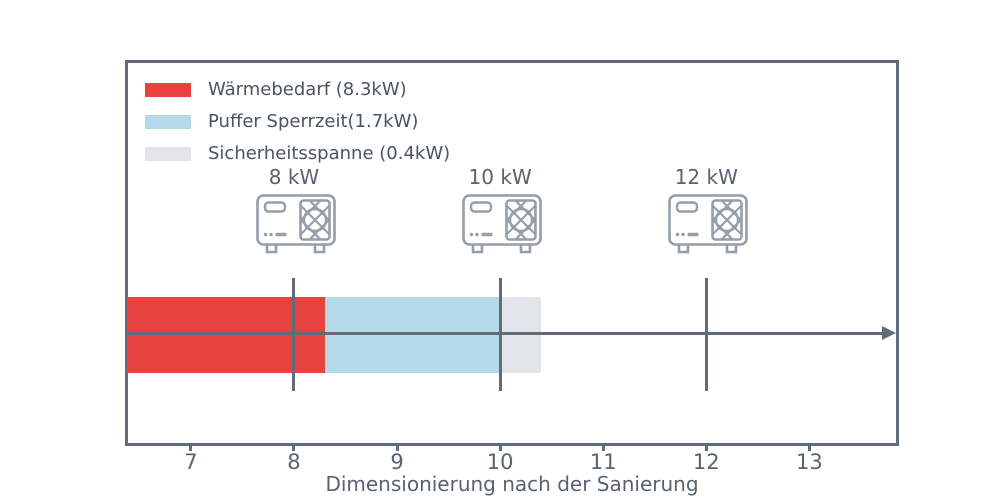 Image resolution: width=1000 pixels, height=500 pixels. Describe the element at coordinates (603, 462) in the screenshot. I see `x-tick-label: 11` at that location.